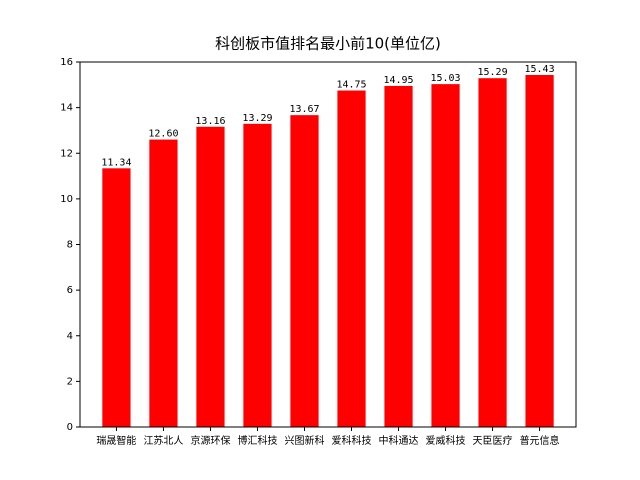 The width and height of the screenshot is (640, 480). Describe the element at coordinates (493, 440) in the screenshot. I see `x-tick-label: 天臣医疗` at that location.